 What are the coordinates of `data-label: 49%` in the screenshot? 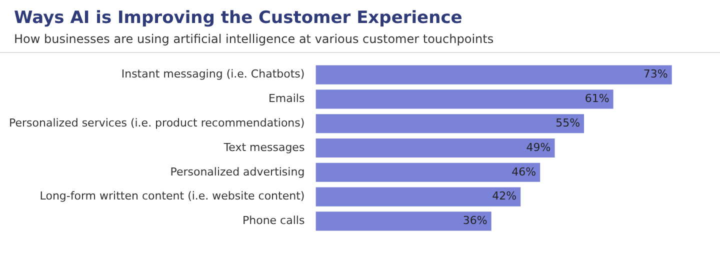 It's located at (538, 147).